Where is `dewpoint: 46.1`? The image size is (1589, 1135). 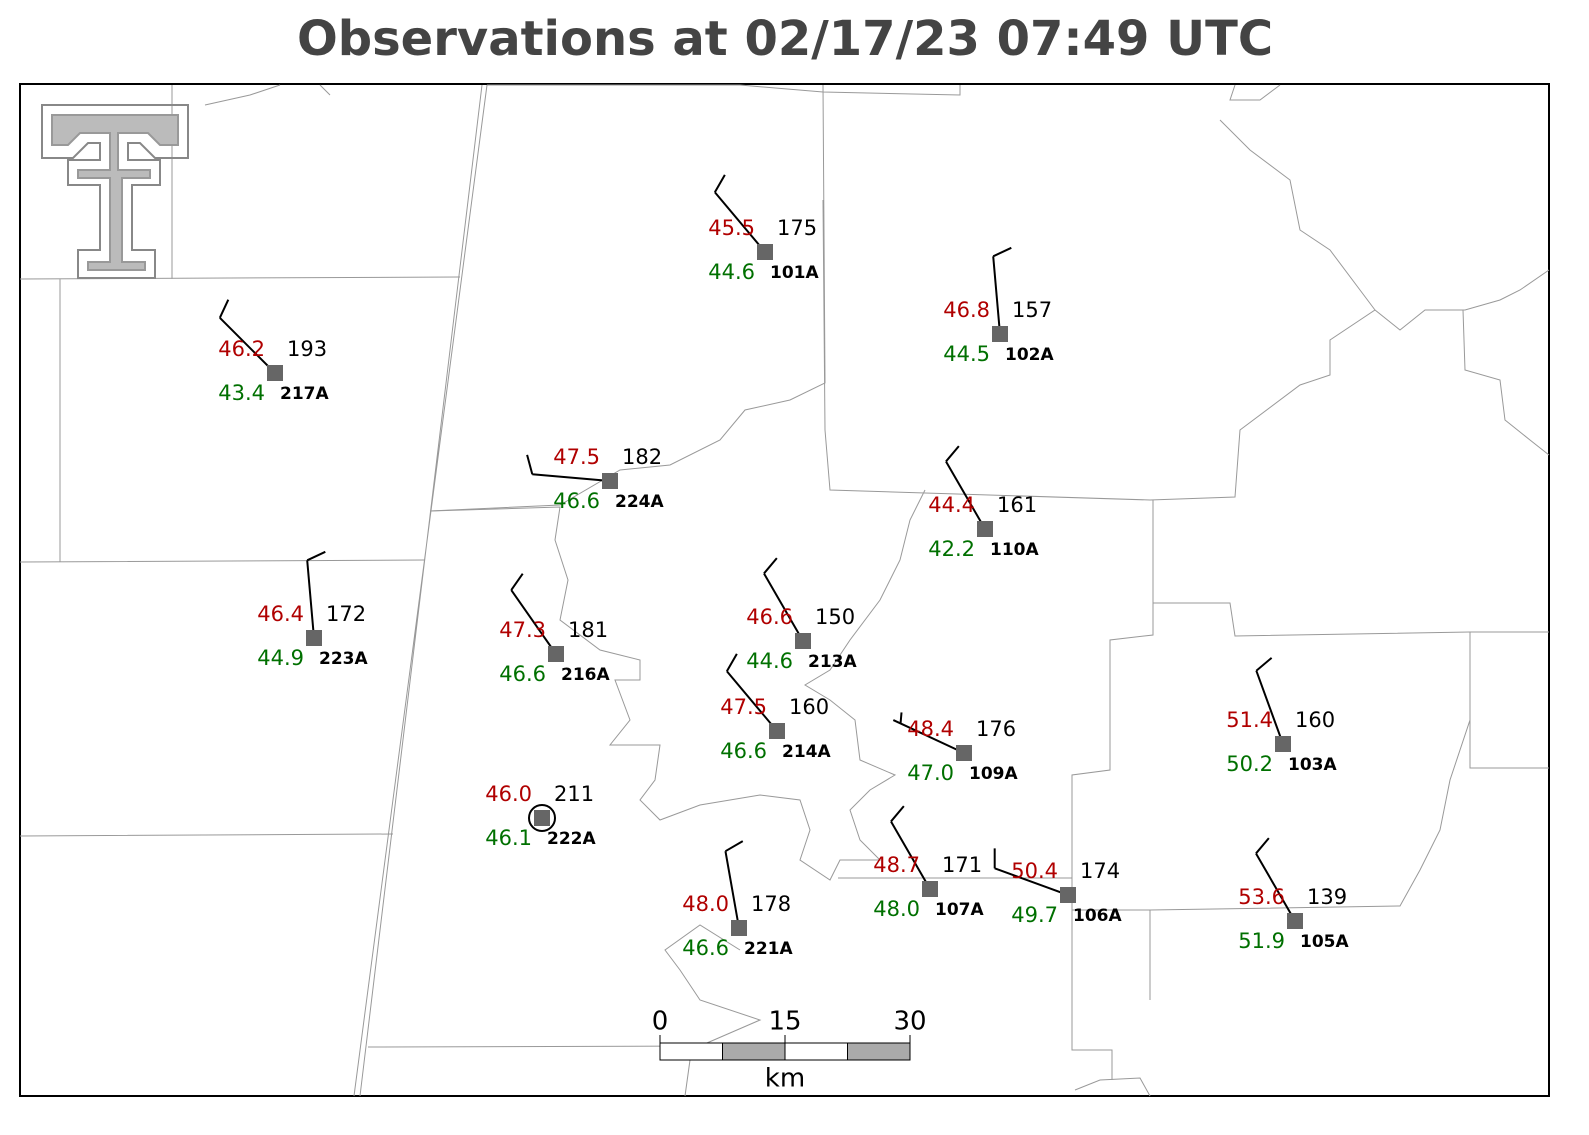
dewpoint: 46.1 is located at coordinates (508, 838).